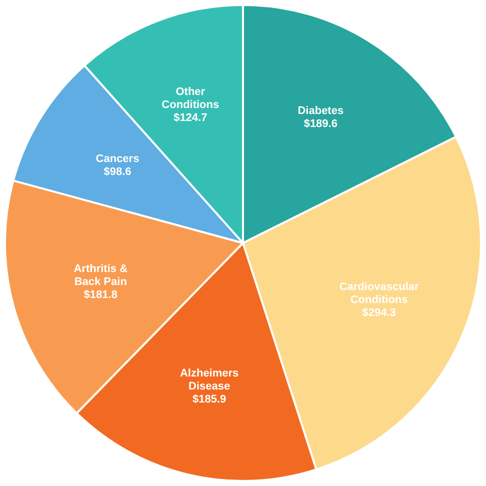  Describe the element at coordinates (101, 294) in the screenshot. I see `data-label: $181.8` at that location.